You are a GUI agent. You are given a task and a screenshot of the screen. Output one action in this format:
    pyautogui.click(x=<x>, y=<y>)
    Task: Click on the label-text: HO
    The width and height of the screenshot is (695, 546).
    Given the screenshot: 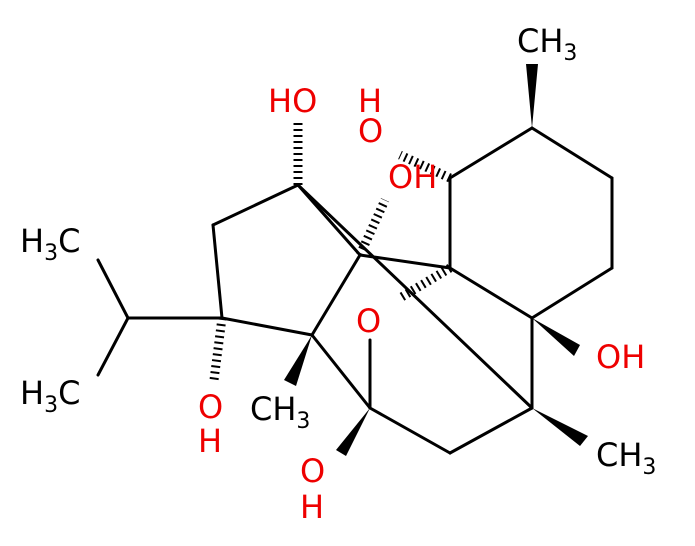 What is the action you would take?
    pyautogui.click(x=292, y=101)
    